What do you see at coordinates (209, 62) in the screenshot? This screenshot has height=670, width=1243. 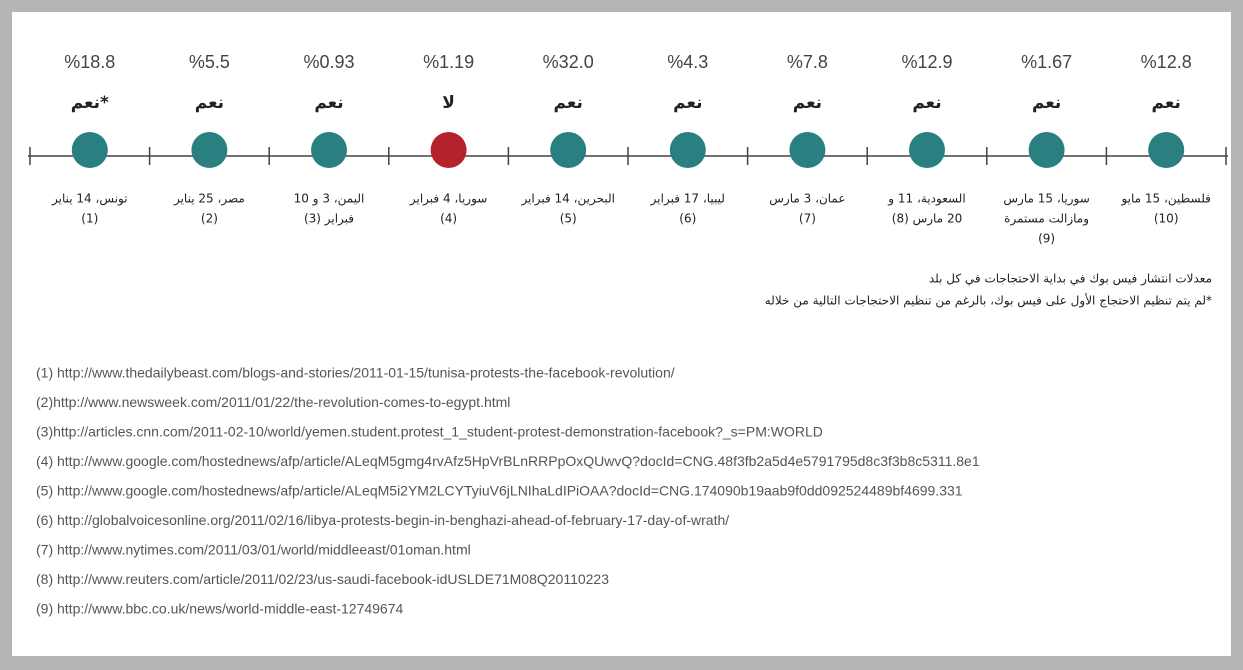 I see `percent: %5.5` at bounding box center [209, 62].